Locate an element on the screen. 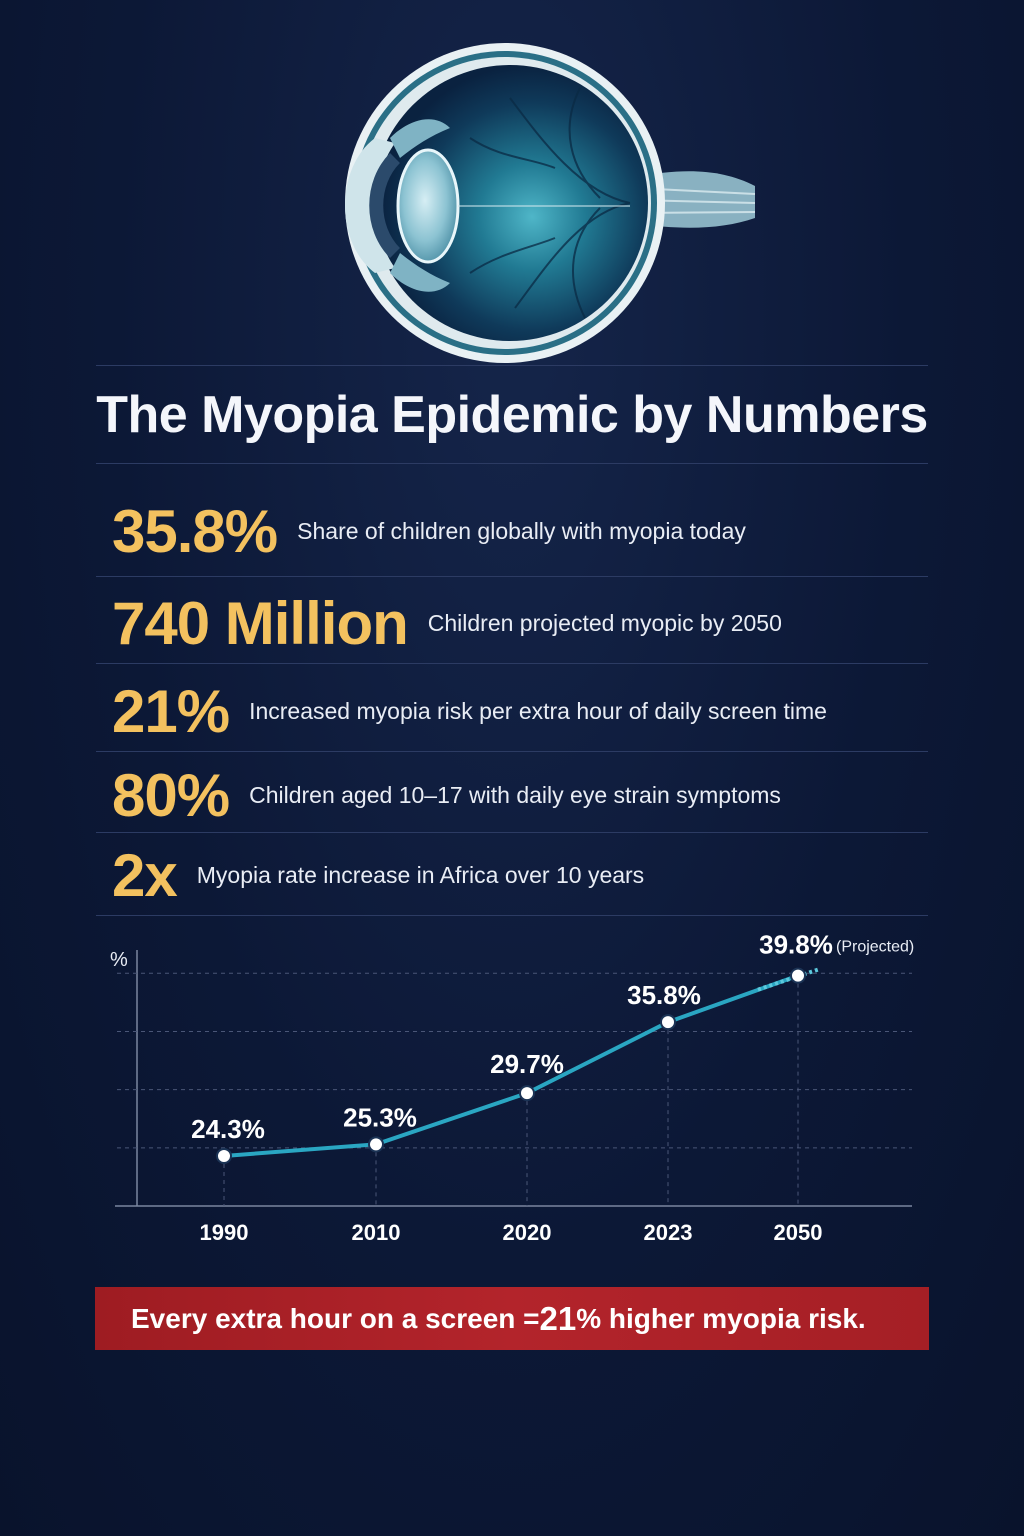 This screenshot has height=1536, width=1024. stat-value: 35.8% is located at coordinates (195, 531).